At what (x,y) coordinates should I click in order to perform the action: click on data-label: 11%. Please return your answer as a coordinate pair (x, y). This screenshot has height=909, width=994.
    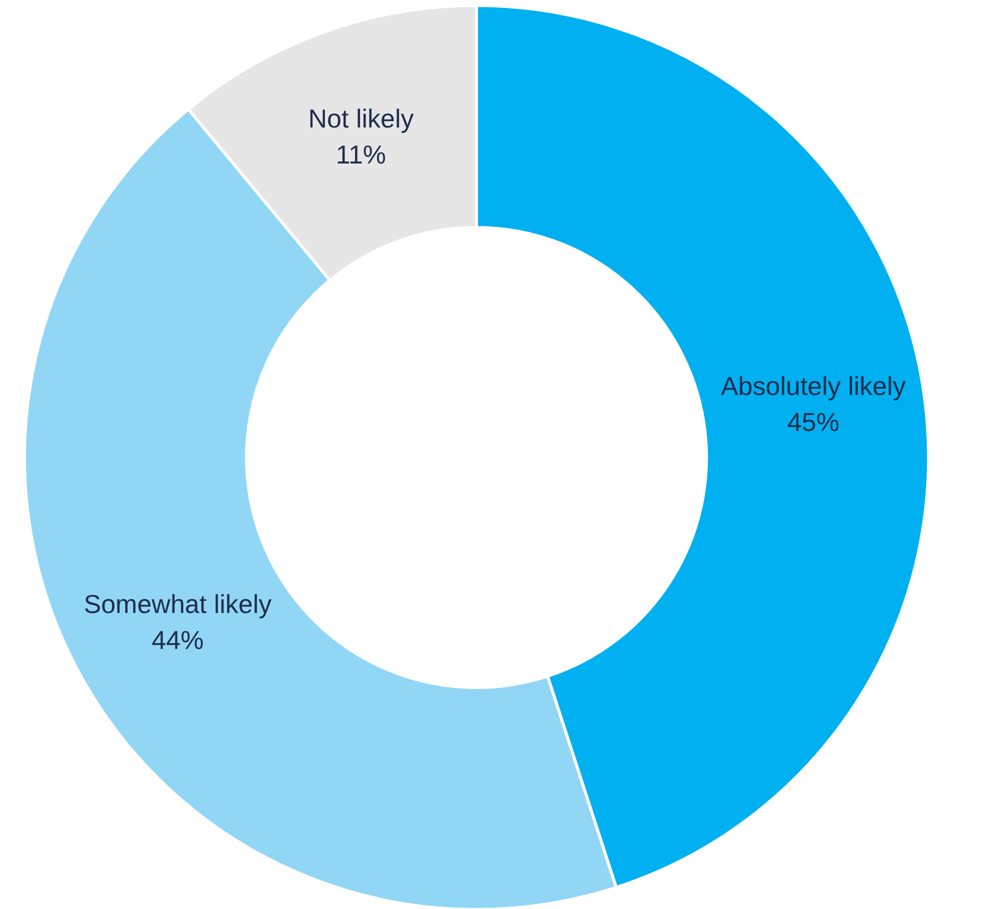
    Looking at the image, I should click on (361, 155).